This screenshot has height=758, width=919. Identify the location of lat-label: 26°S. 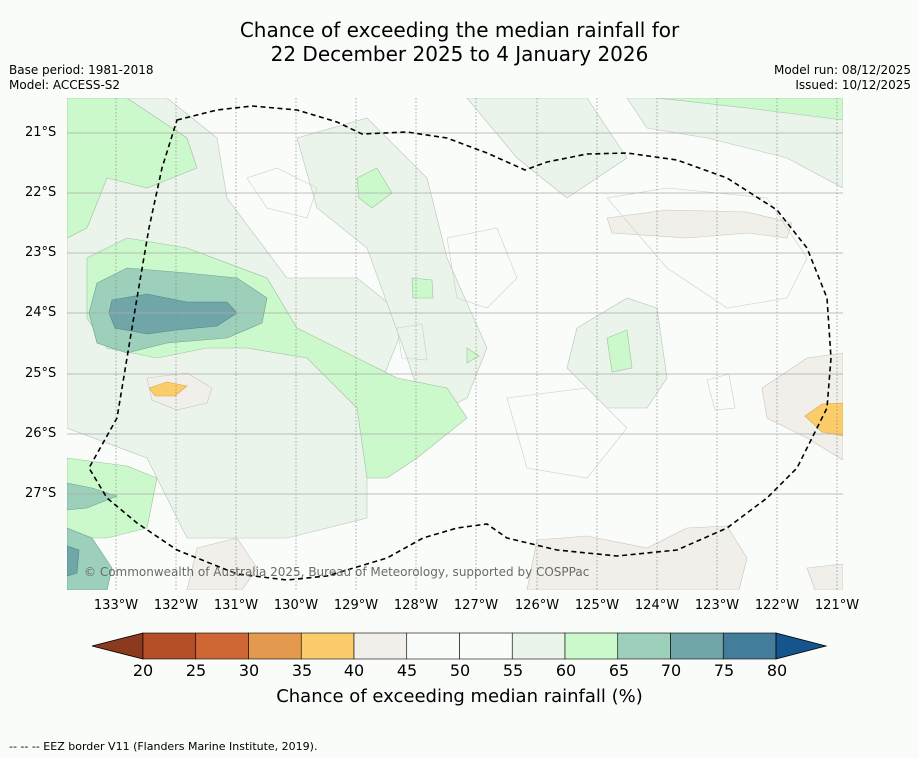
(41, 433).